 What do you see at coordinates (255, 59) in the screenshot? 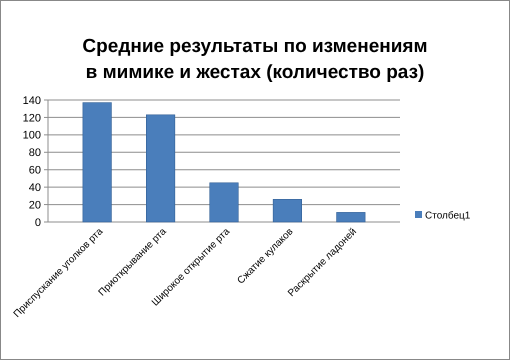
I see `chart-title: Средние результаты по изменениям в мимике и жестах (количество раз)` at bounding box center [255, 59].